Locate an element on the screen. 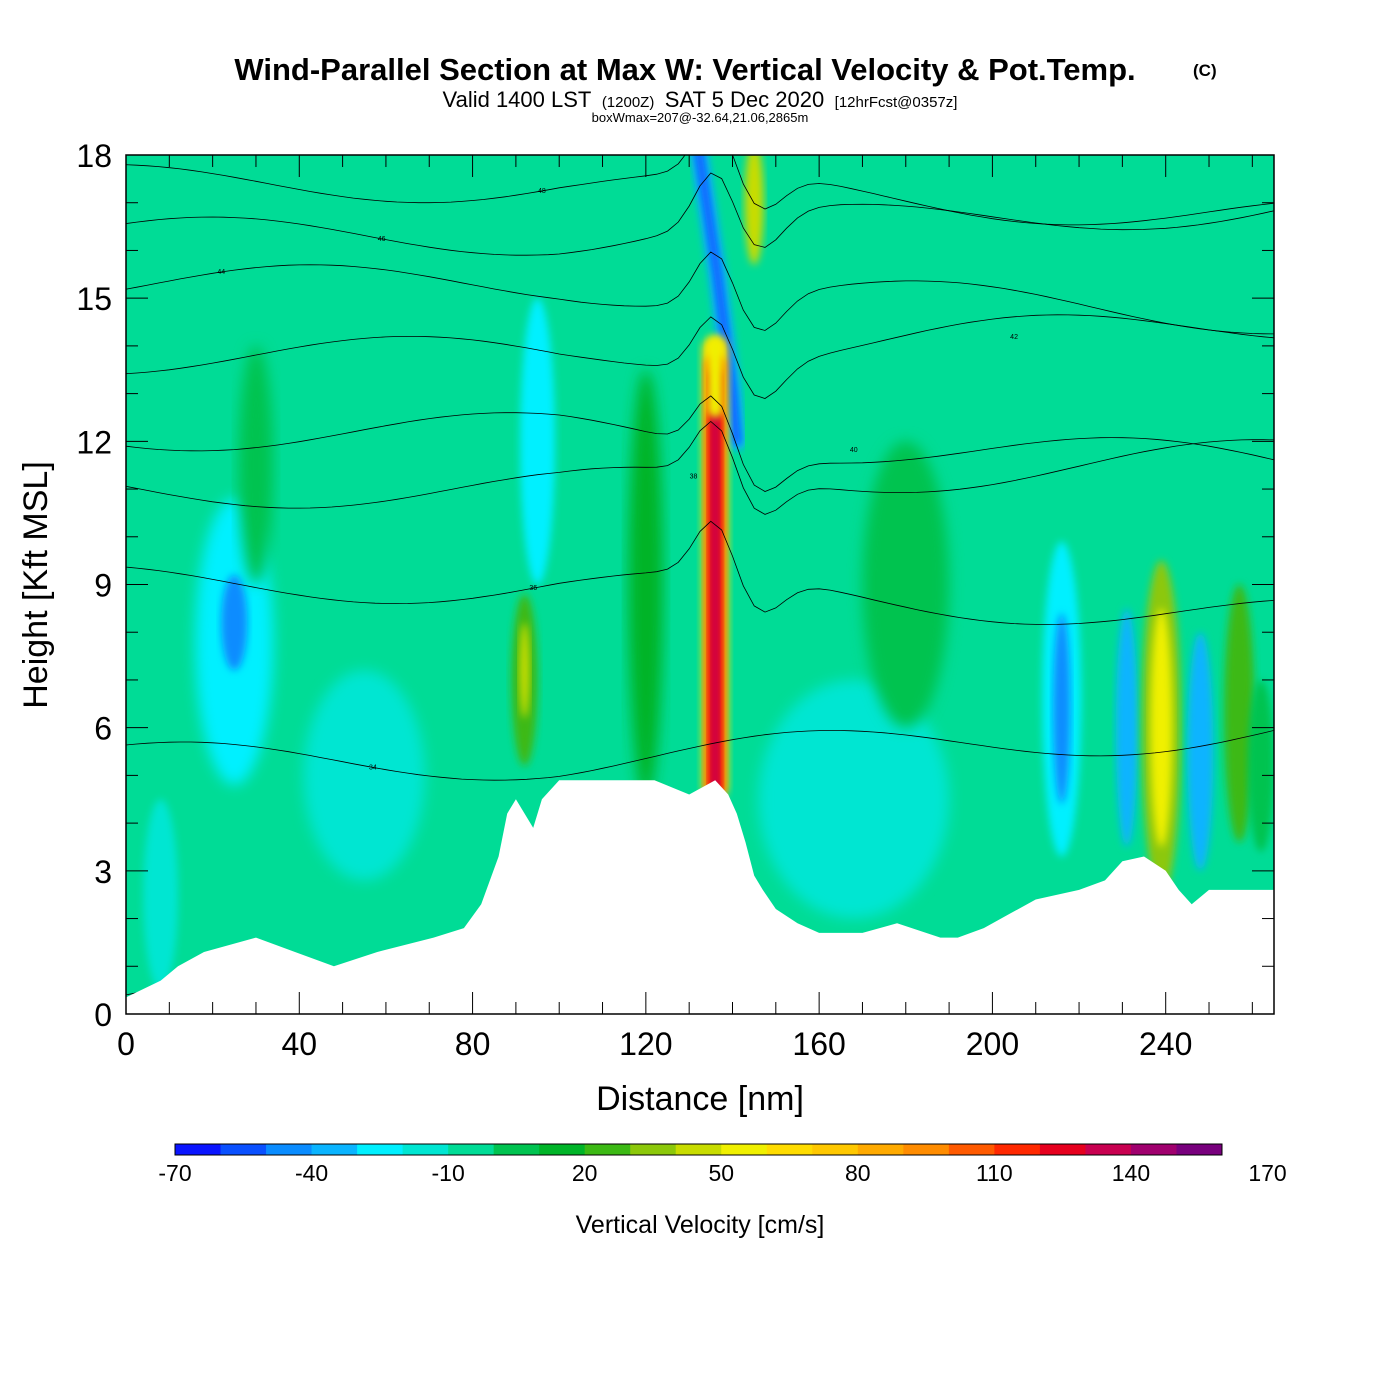  y-tick-label: 9 is located at coordinates (103, 586).